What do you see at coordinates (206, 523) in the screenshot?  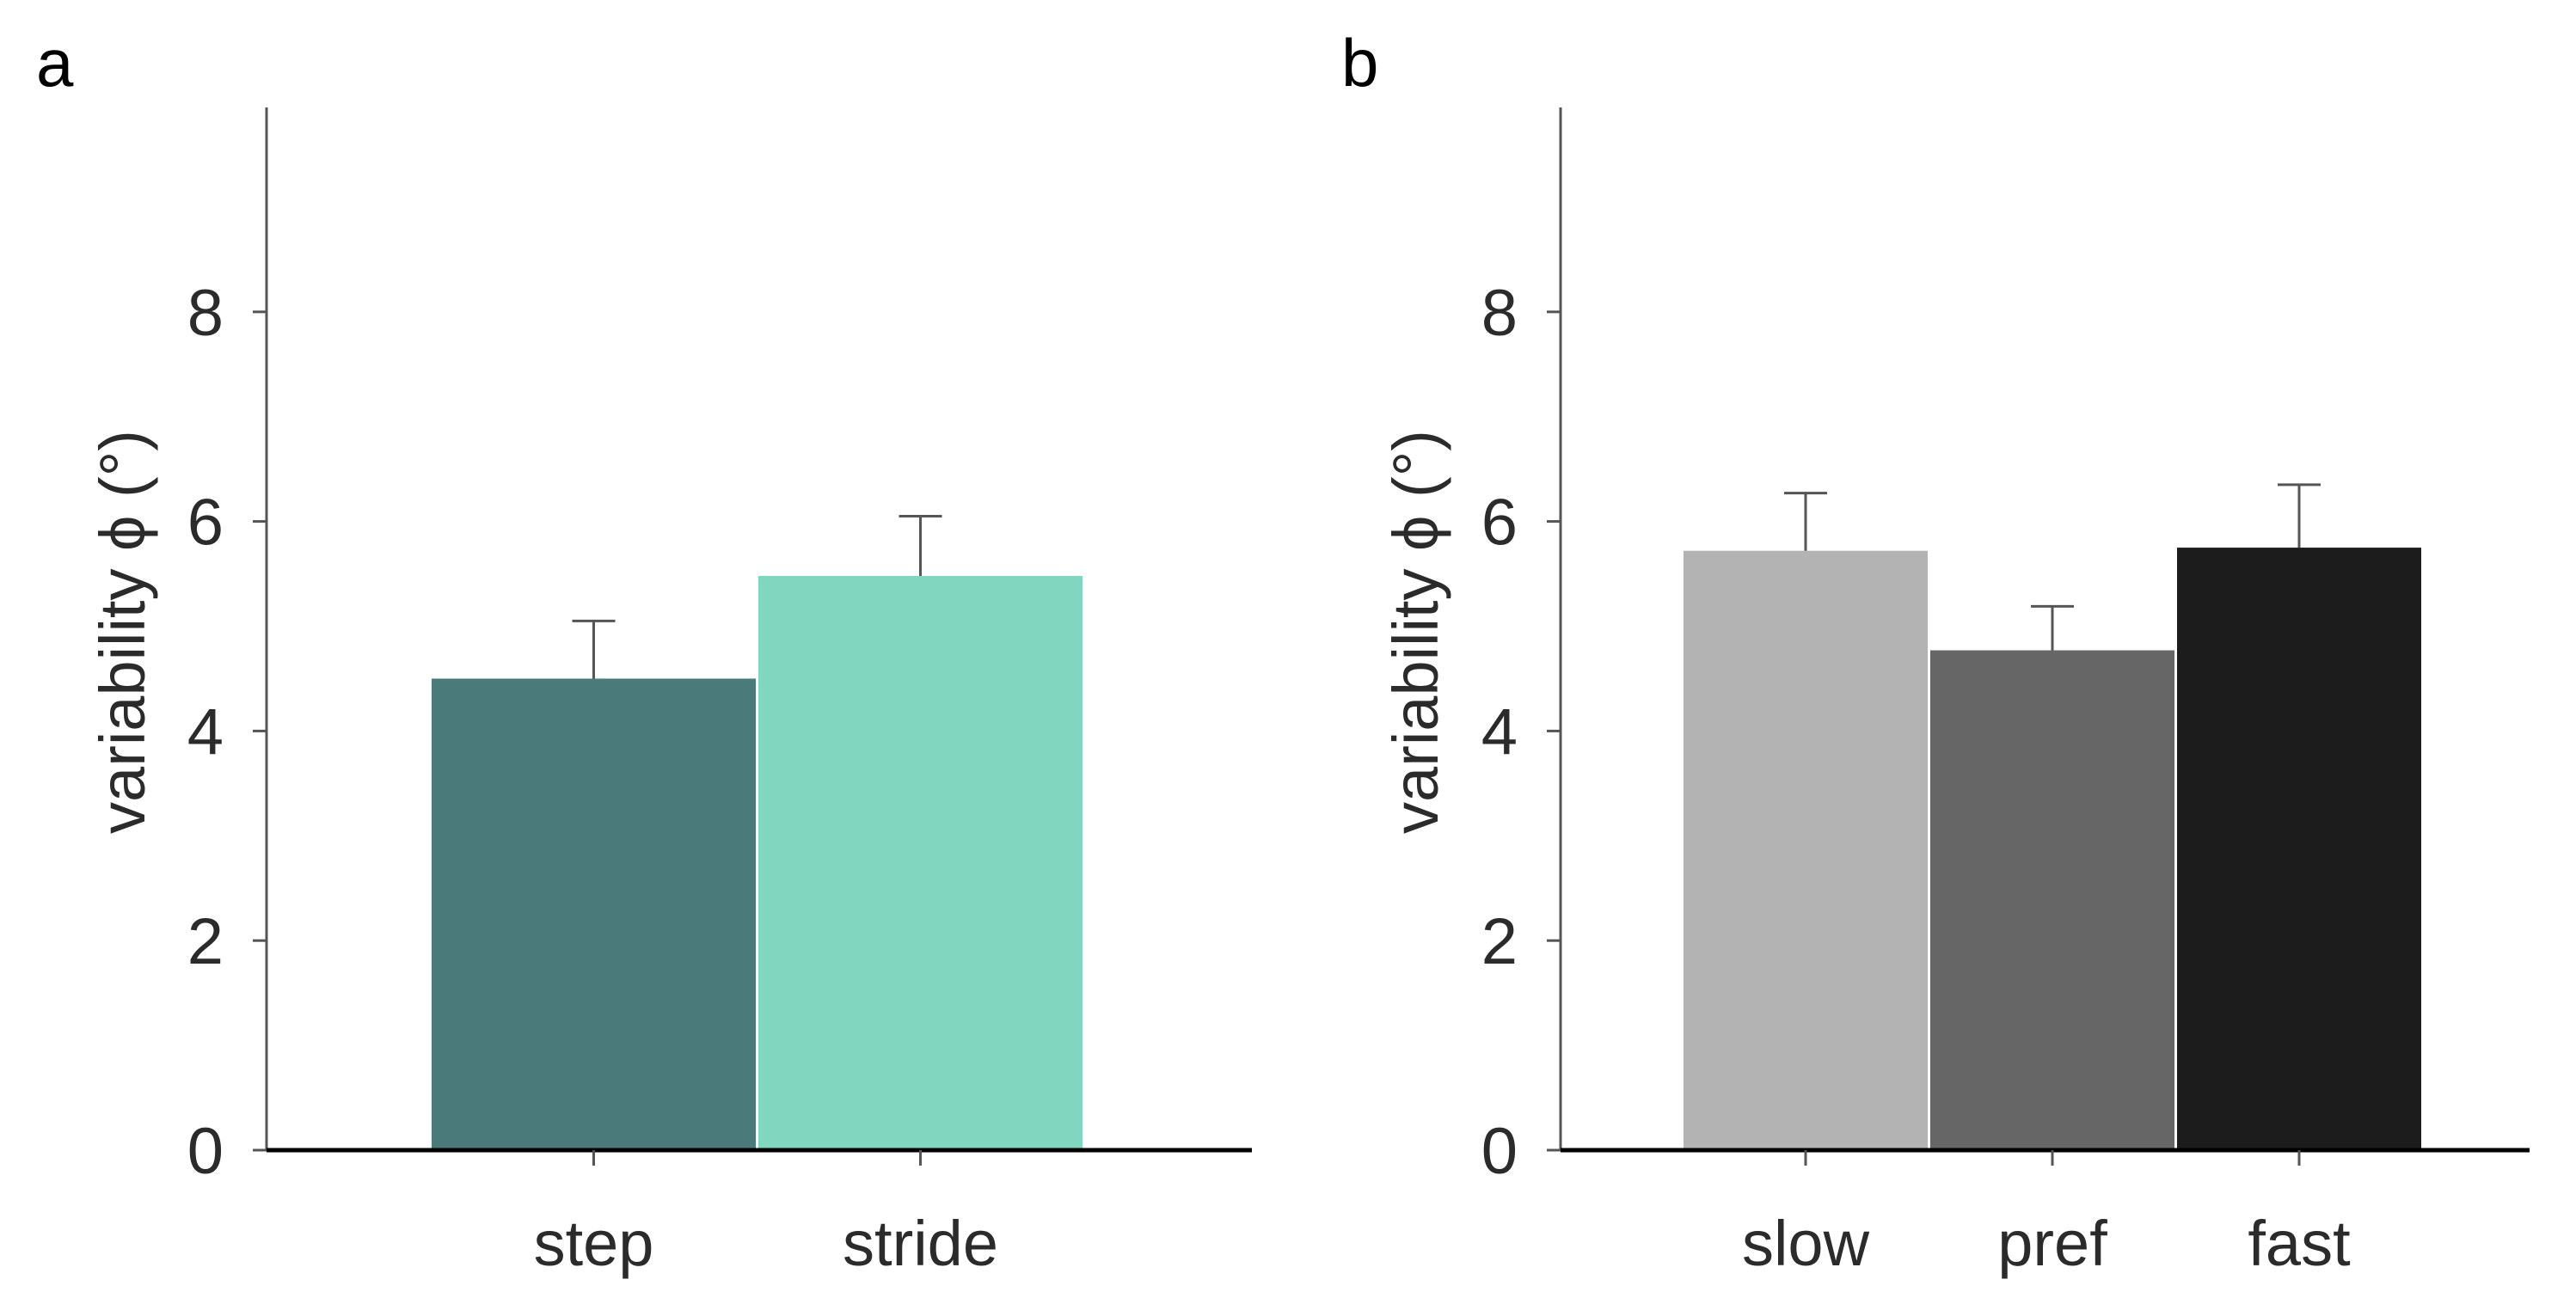 I see `panel-a-y-tick-label-6: 6` at bounding box center [206, 523].